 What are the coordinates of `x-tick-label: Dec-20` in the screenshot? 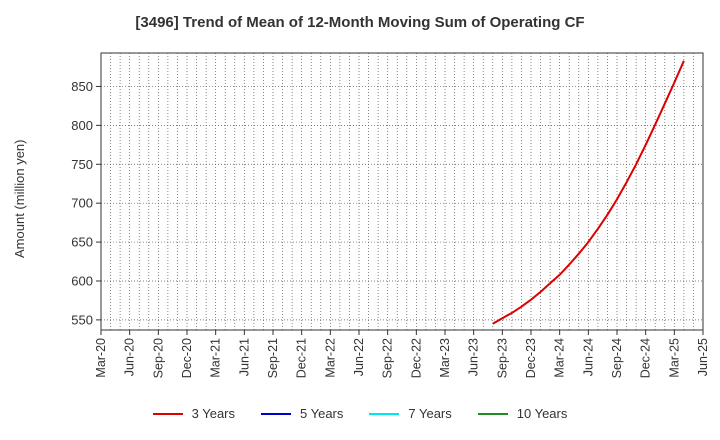 It's located at (187, 358).